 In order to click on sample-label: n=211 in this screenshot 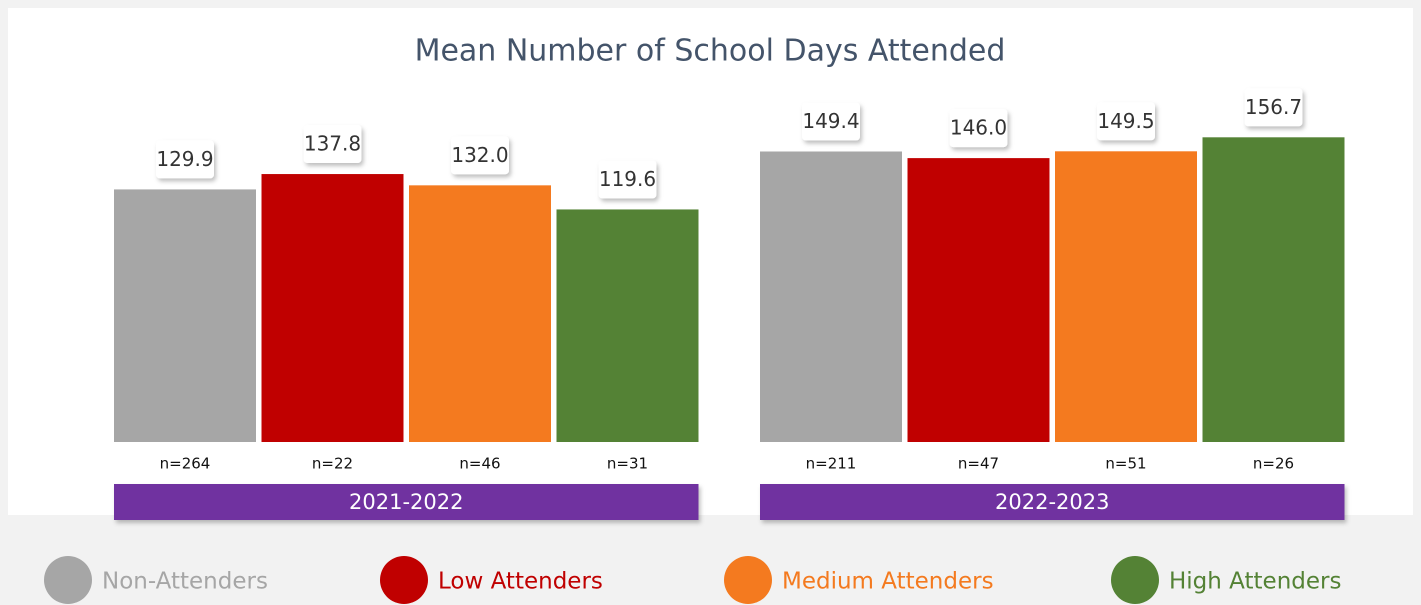, I will do `click(831, 464)`.